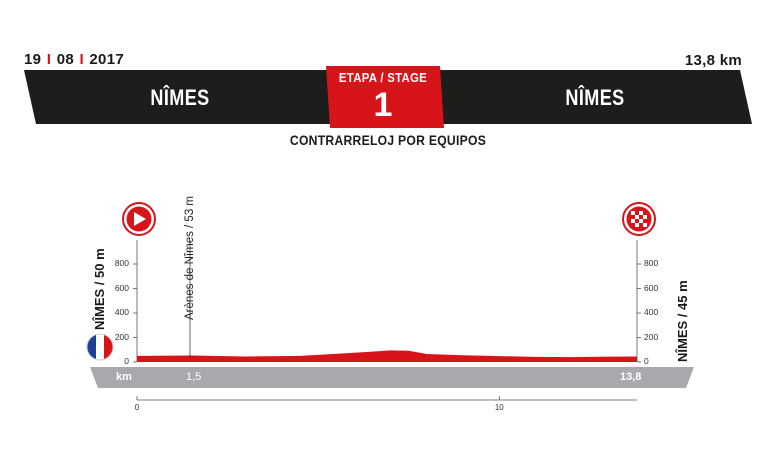 The image size is (780, 453). I want to click on y-tick-label-right: 800, so click(651, 263).